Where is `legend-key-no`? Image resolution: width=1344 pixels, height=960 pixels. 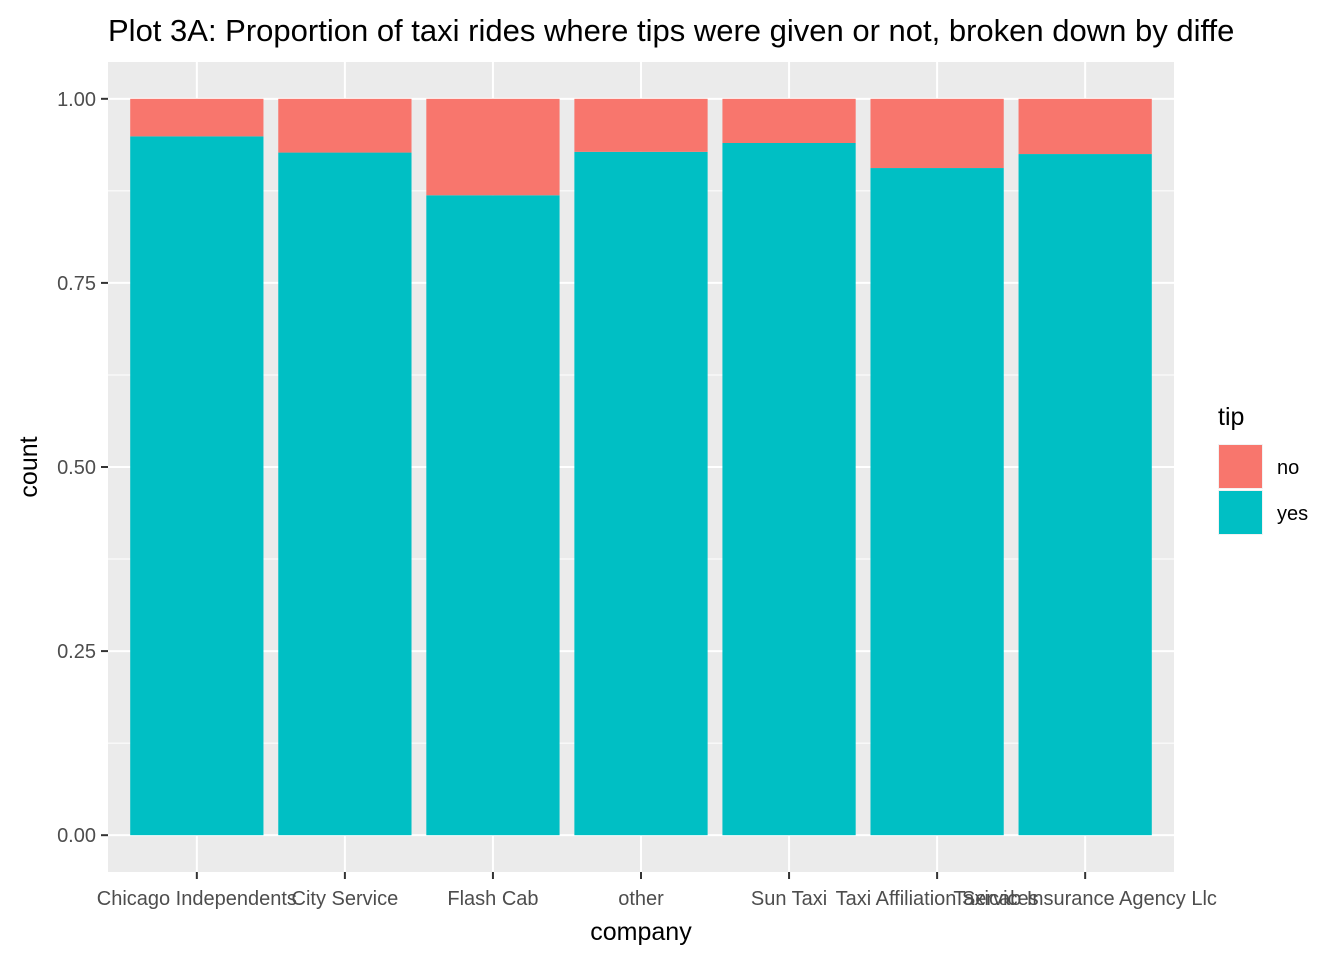
legend-key-no is located at coordinates (1240, 466).